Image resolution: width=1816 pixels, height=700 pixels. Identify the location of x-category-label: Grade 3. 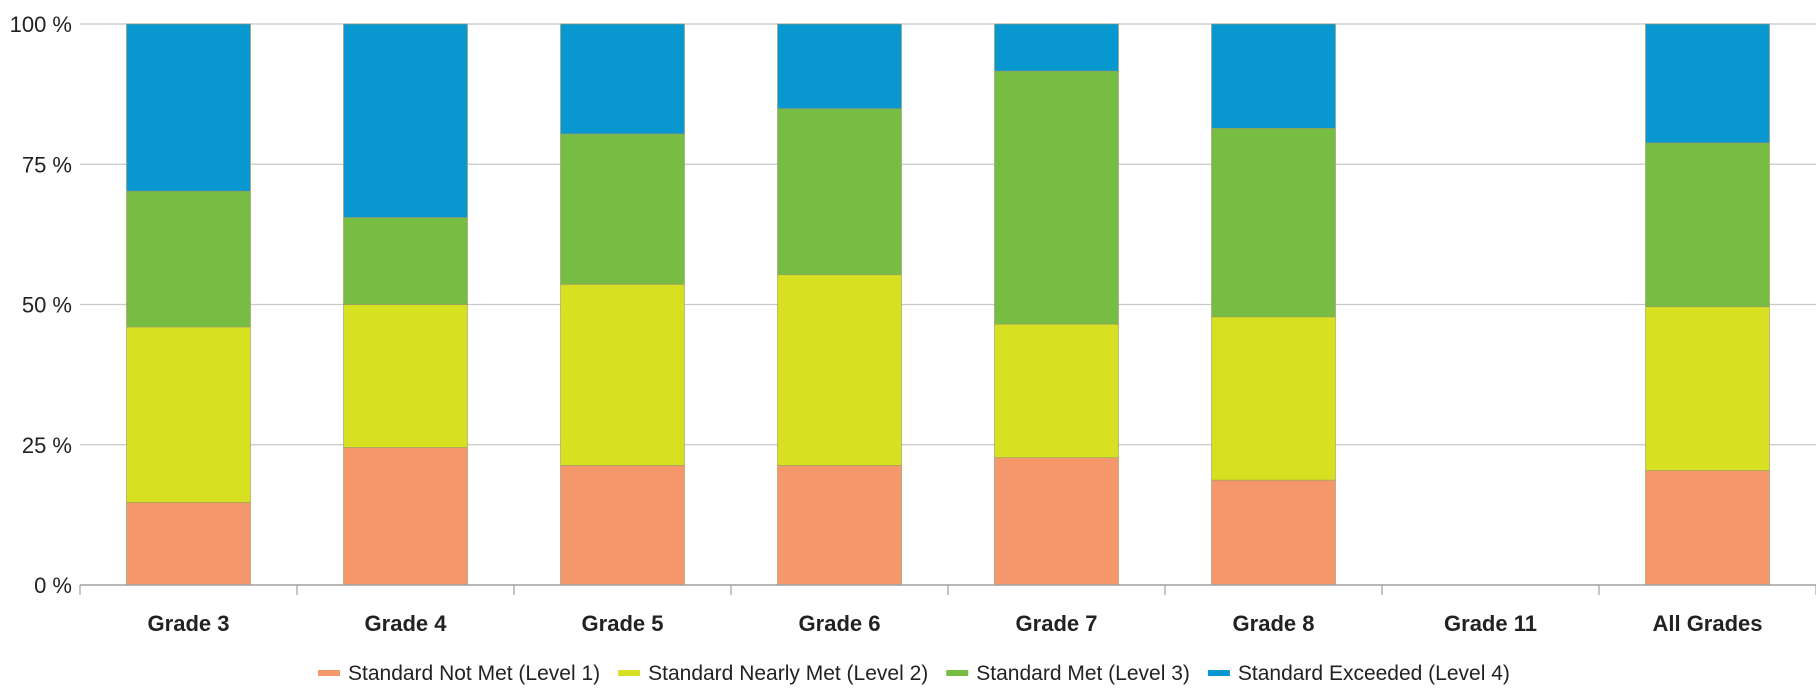
(189, 623).